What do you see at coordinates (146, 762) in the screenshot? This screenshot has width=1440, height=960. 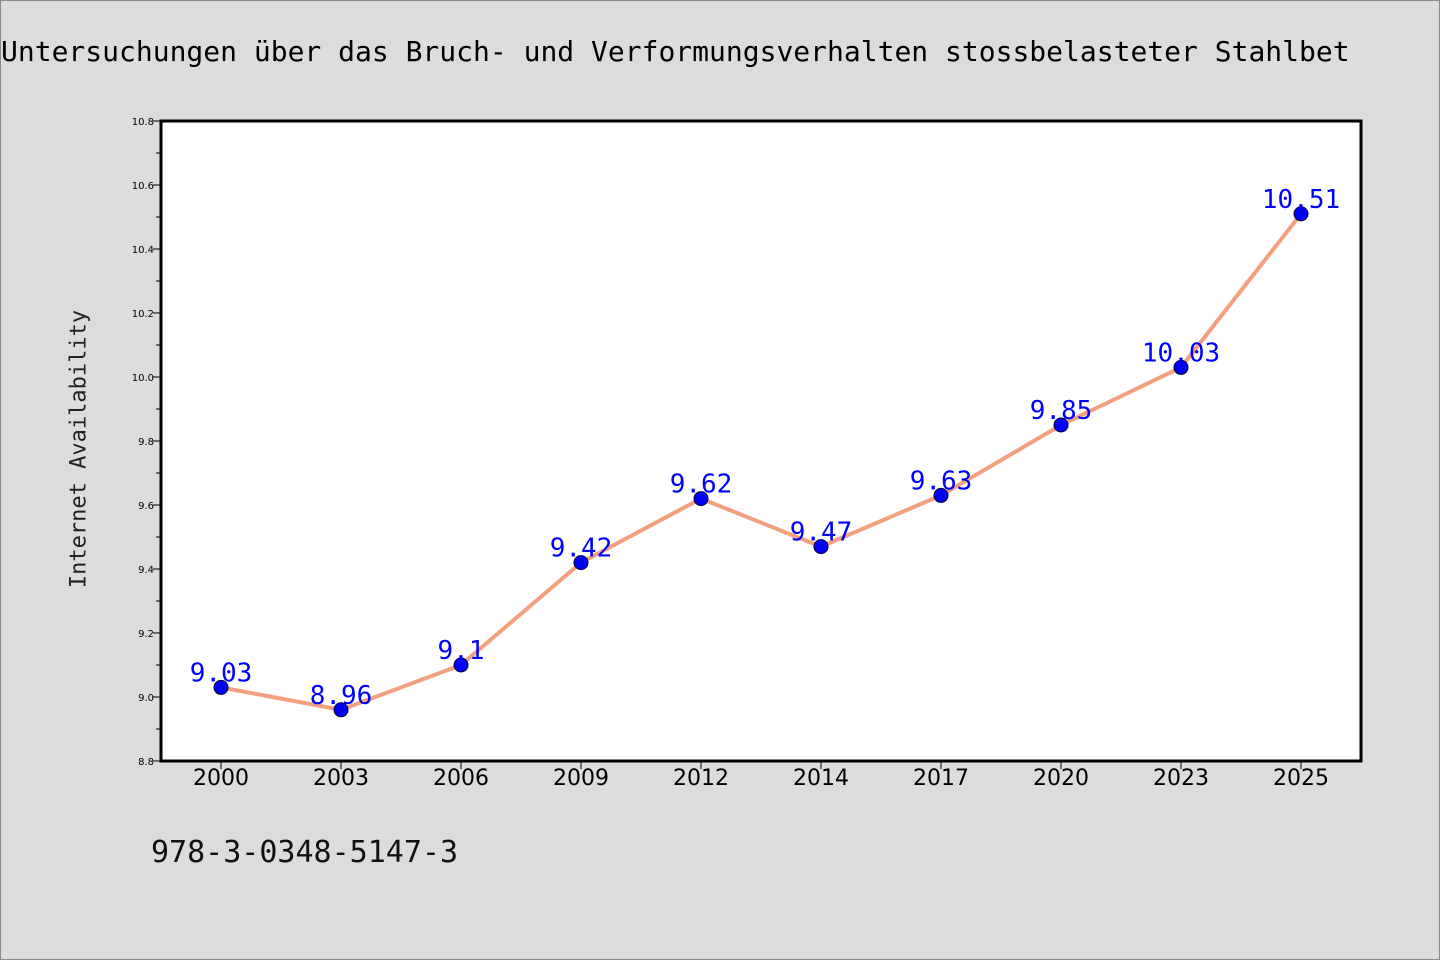 I see `y-tick-label: 8.8` at bounding box center [146, 762].